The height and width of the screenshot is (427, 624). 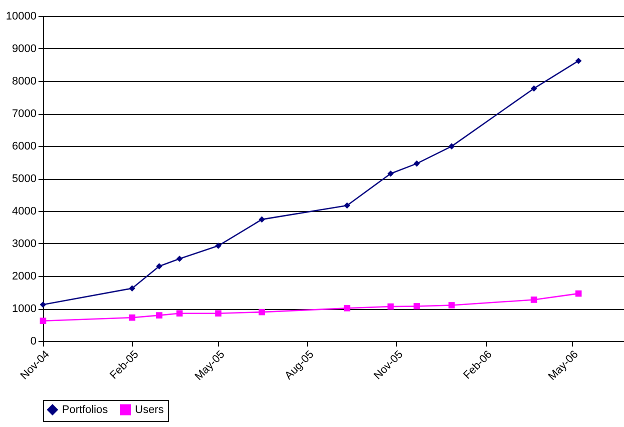 I want to click on y-tick-label: 4000, so click(x=24, y=212).